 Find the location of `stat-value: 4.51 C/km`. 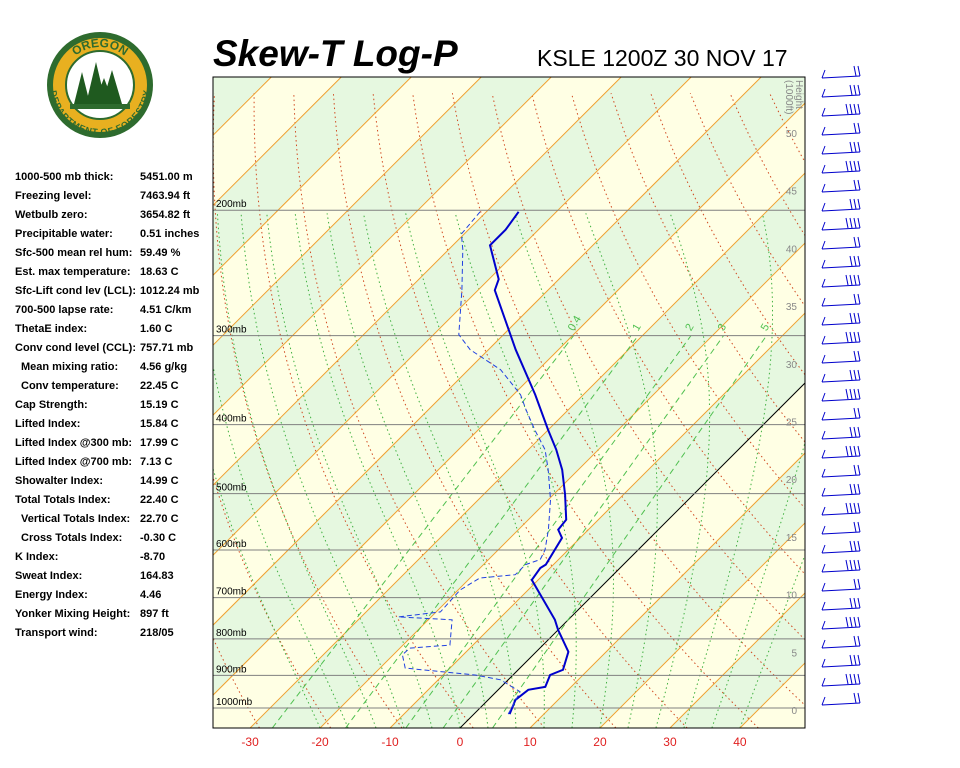

stat-value: 4.51 C/km is located at coordinates (166, 310).